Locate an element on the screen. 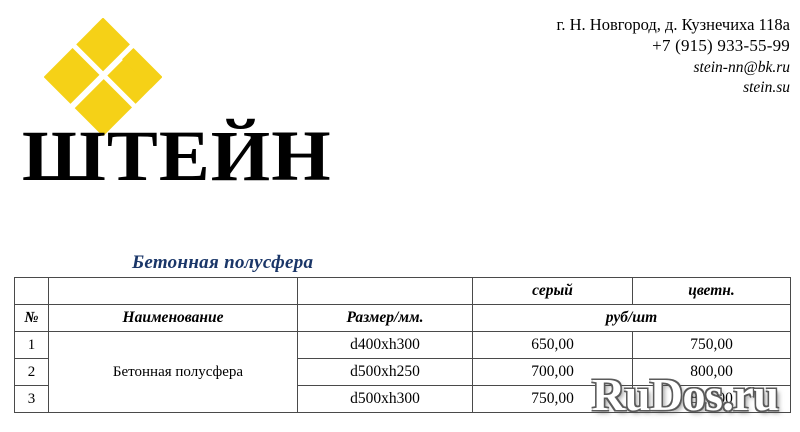 This screenshot has width=800, height=432. cell-product-name: Бетонная полусфера is located at coordinates (173, 372).